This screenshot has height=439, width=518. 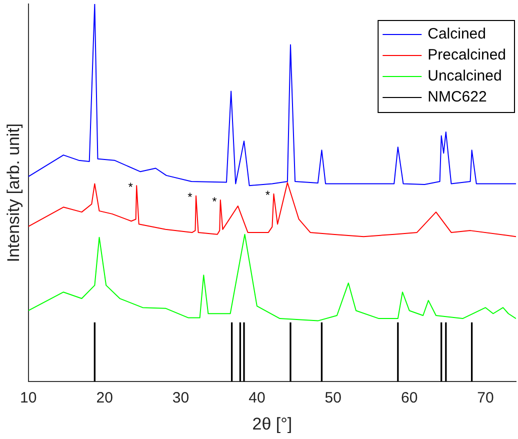 I want to click on x-tick-label: 40, so click(x=257, y=398).